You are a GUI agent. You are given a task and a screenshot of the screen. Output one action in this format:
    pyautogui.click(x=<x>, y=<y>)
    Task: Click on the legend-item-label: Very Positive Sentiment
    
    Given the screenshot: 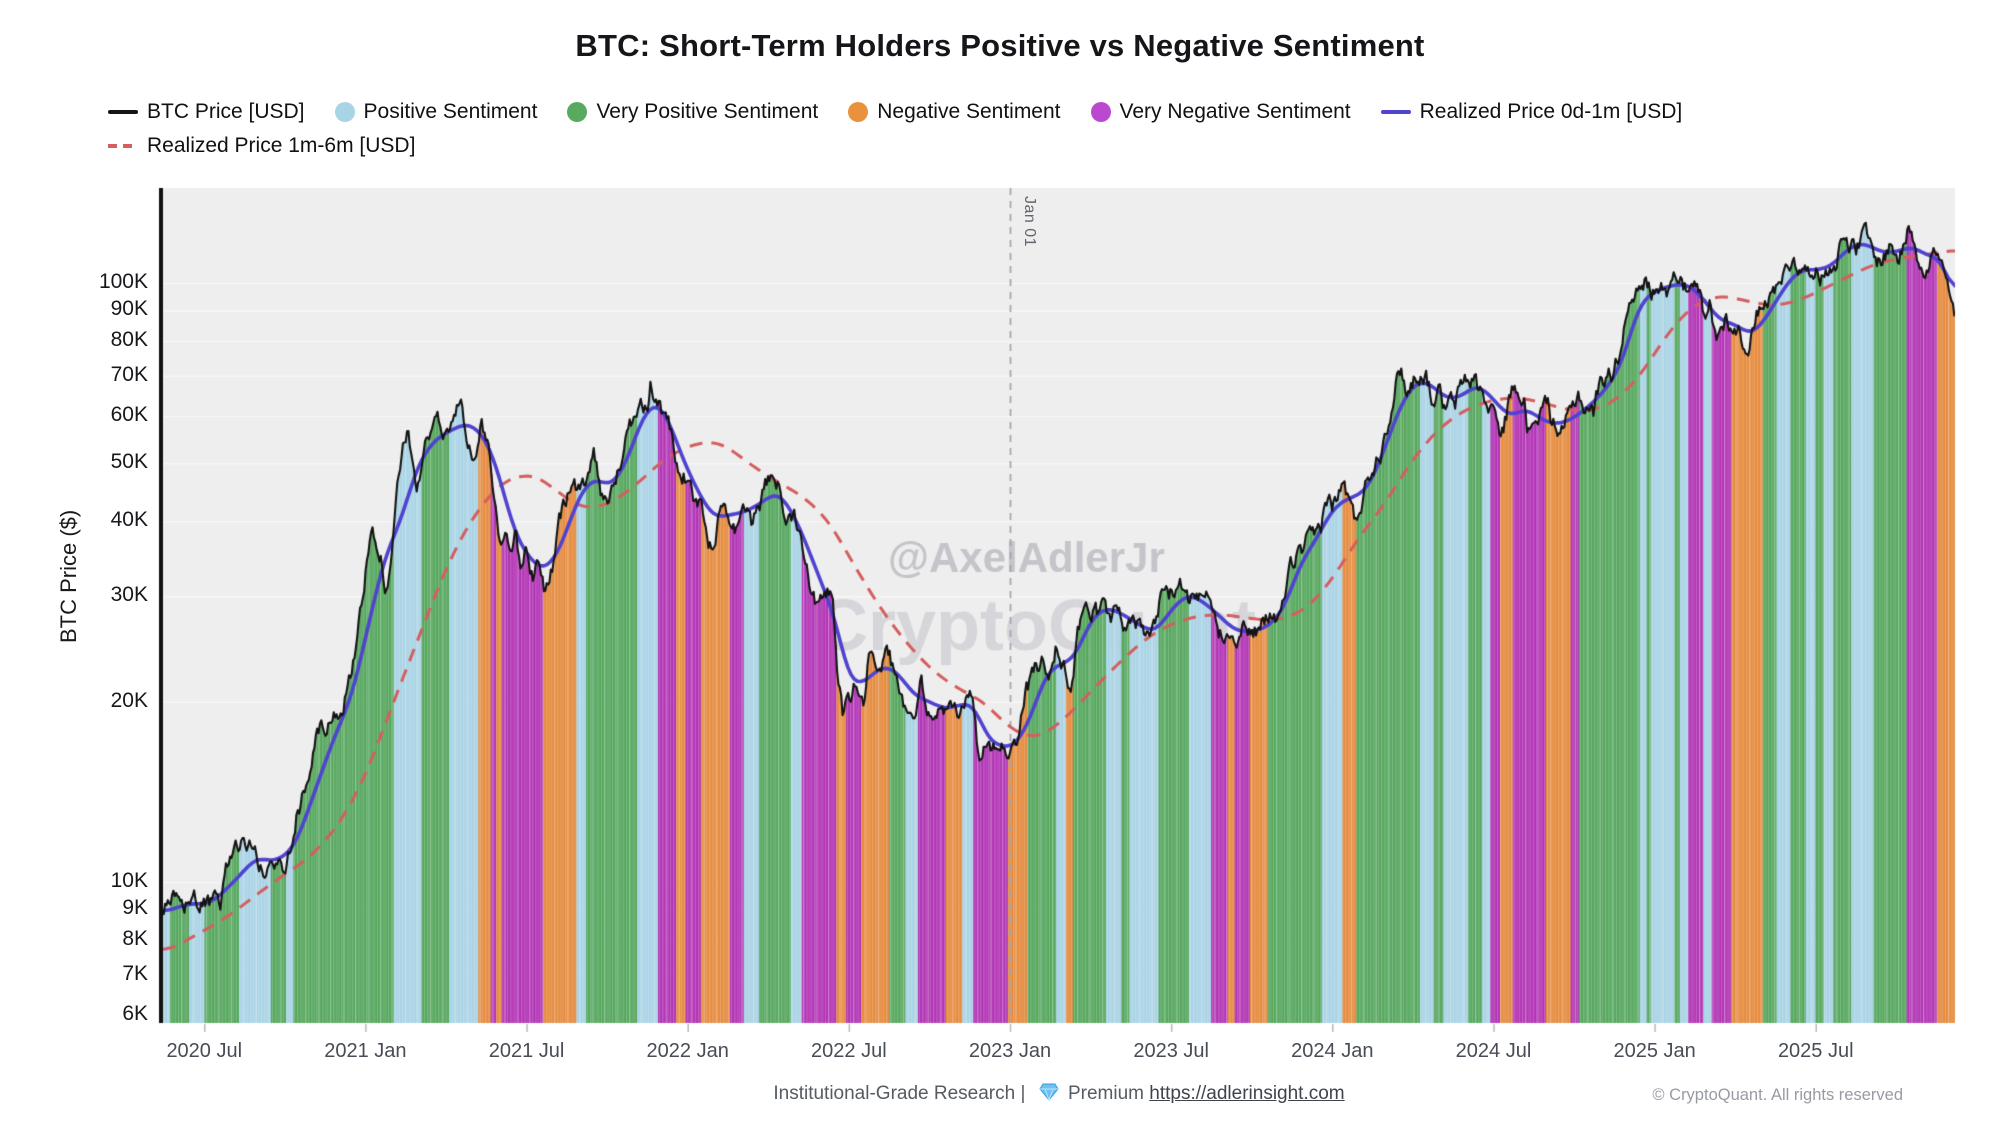 What is the action you would take?
    pyautogui.click(x=707, y=111)
    